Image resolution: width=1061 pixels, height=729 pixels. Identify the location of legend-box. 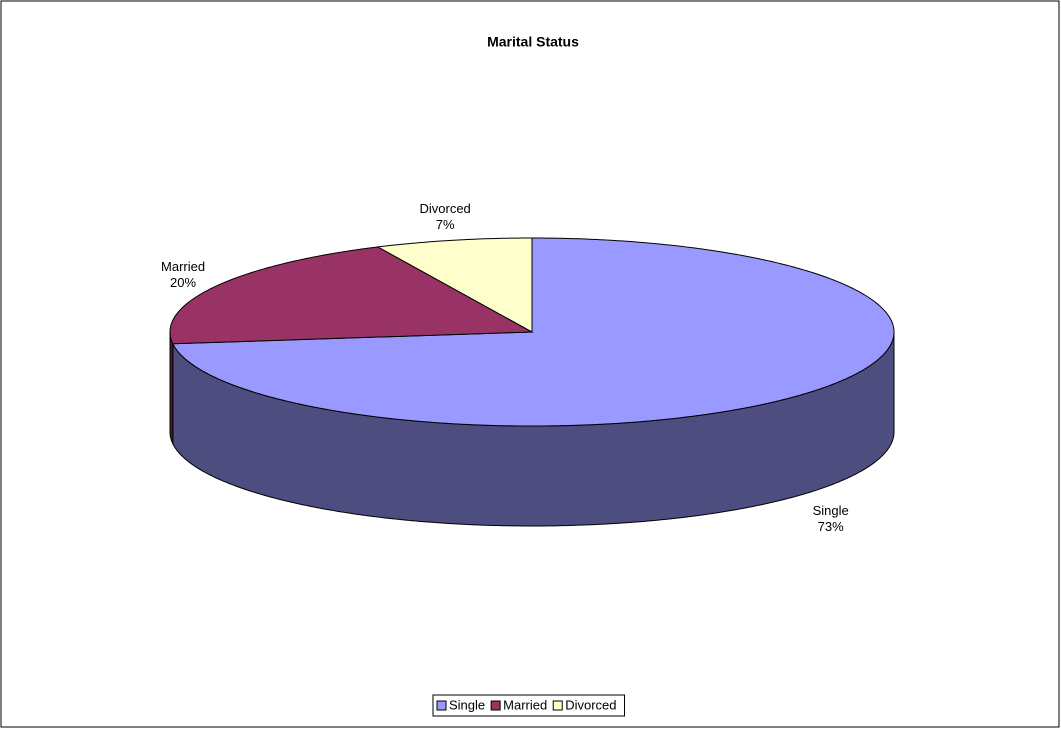
(529, 705).